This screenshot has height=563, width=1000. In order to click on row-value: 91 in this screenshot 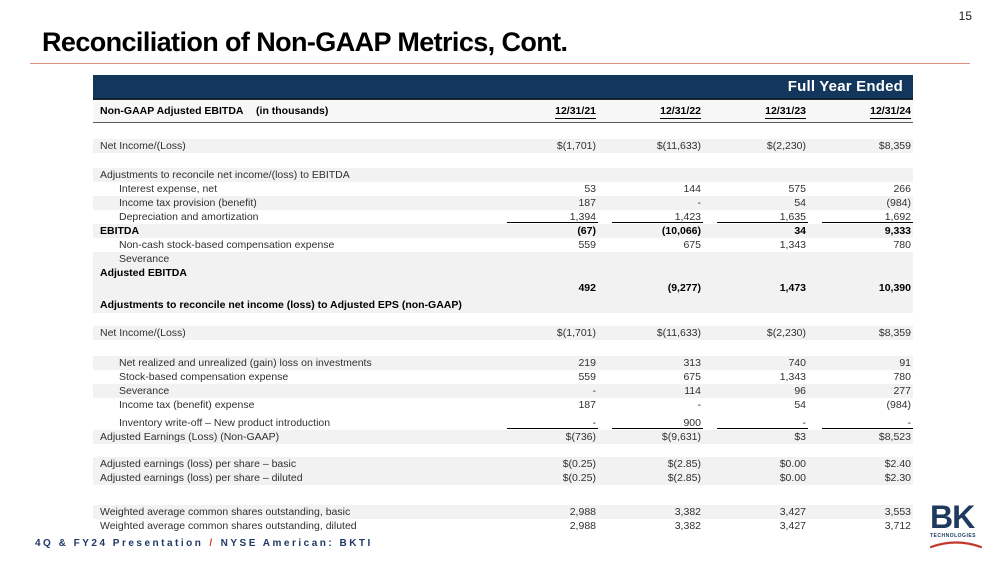, I will do `click(905, 363)`.